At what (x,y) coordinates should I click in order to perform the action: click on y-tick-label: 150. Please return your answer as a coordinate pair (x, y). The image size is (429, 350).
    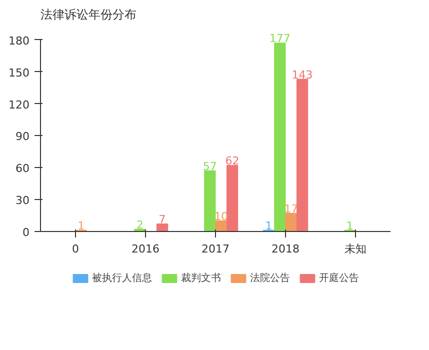
    Looking at the image, I should click on (19, 73).